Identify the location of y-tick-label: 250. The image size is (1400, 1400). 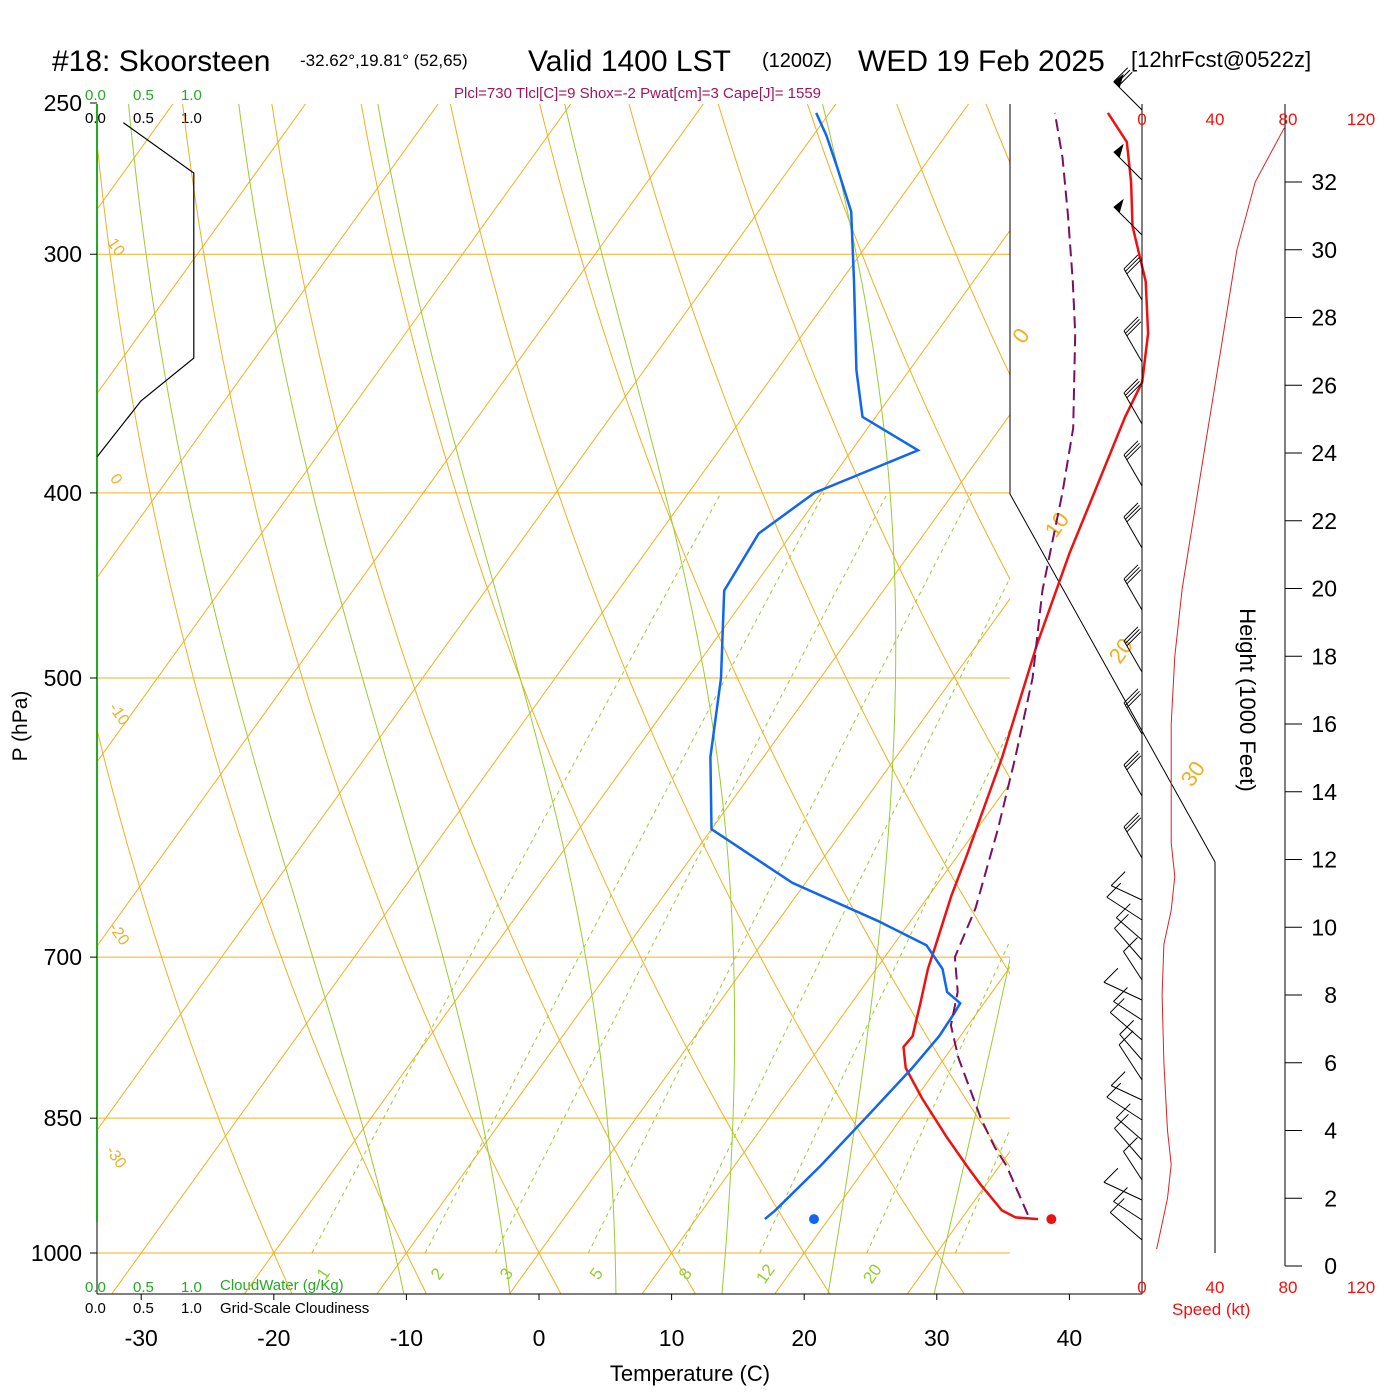
(63, 103).